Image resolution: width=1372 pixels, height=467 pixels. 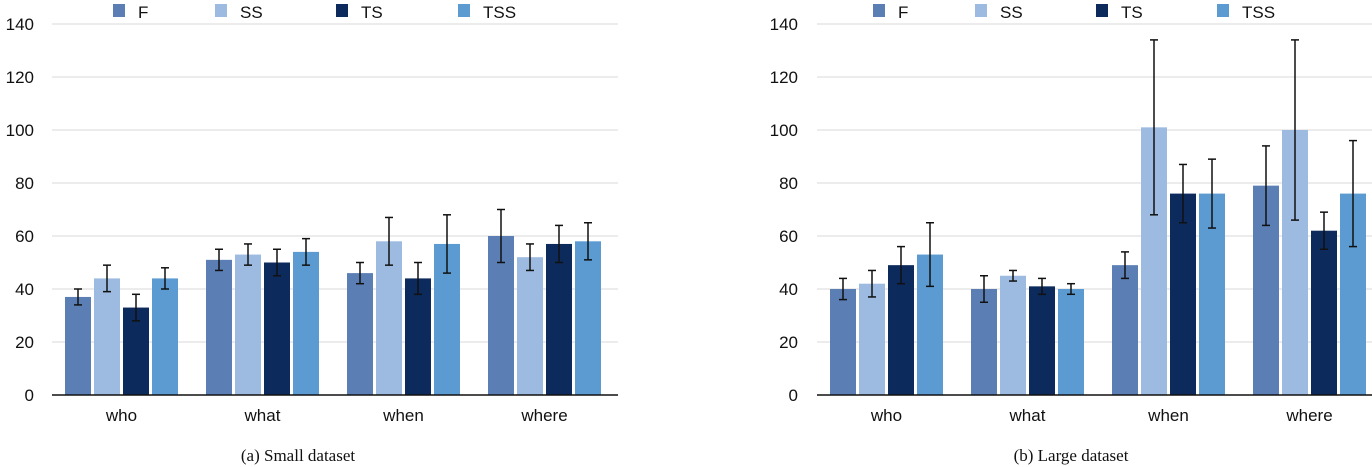 I want to click on bar-ss-where, so click(x=530, y=326).